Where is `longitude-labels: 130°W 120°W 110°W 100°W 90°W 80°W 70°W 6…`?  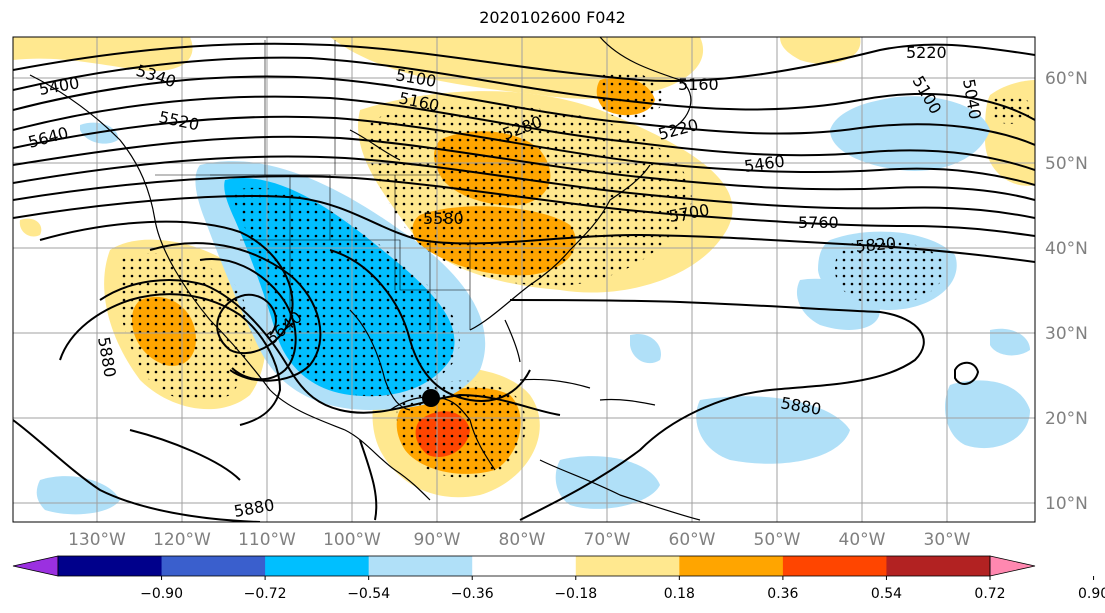
longitude-labels: 130°W 120°W 110°W 100°W 90°W 80°W 70°W 6… is located at coordinates (519, 540).